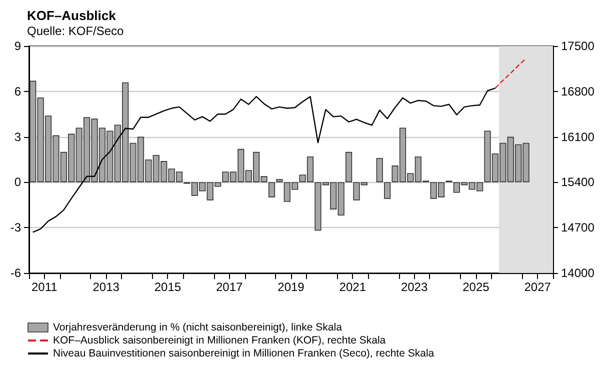 The height and width of the screenshot is (370, 605). I want to click on x-tick-label: 2013, so click(106, 287).